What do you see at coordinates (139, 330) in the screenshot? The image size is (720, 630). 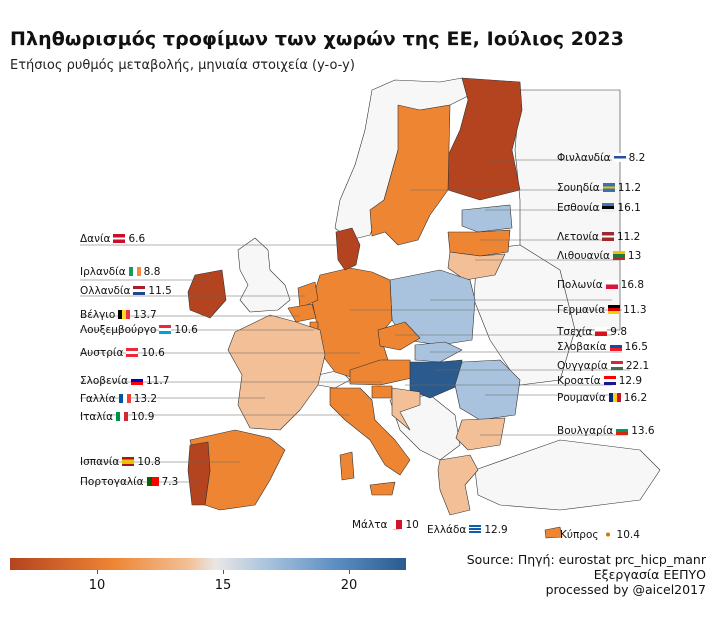 I see `country-label-luxembourg: Λουξεμβούργο 10.6` at bounding box center [139, 330].